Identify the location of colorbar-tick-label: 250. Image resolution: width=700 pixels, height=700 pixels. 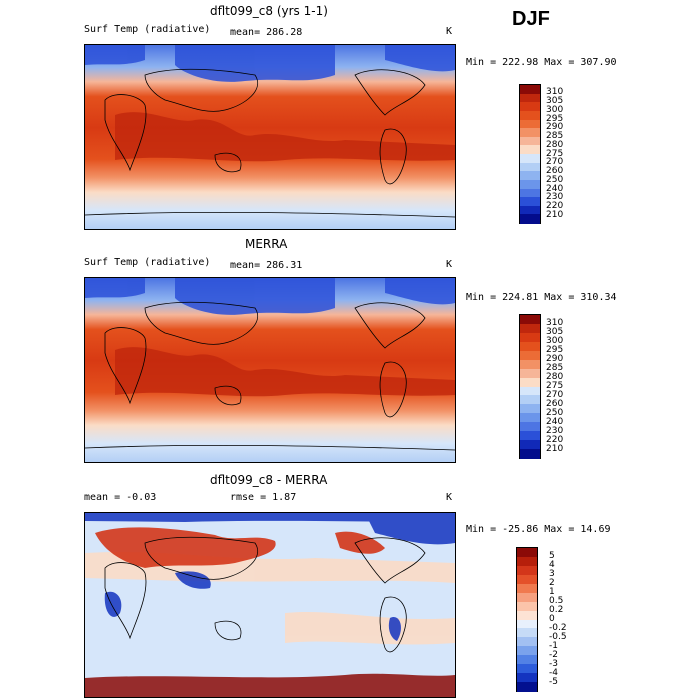
(555, 179).